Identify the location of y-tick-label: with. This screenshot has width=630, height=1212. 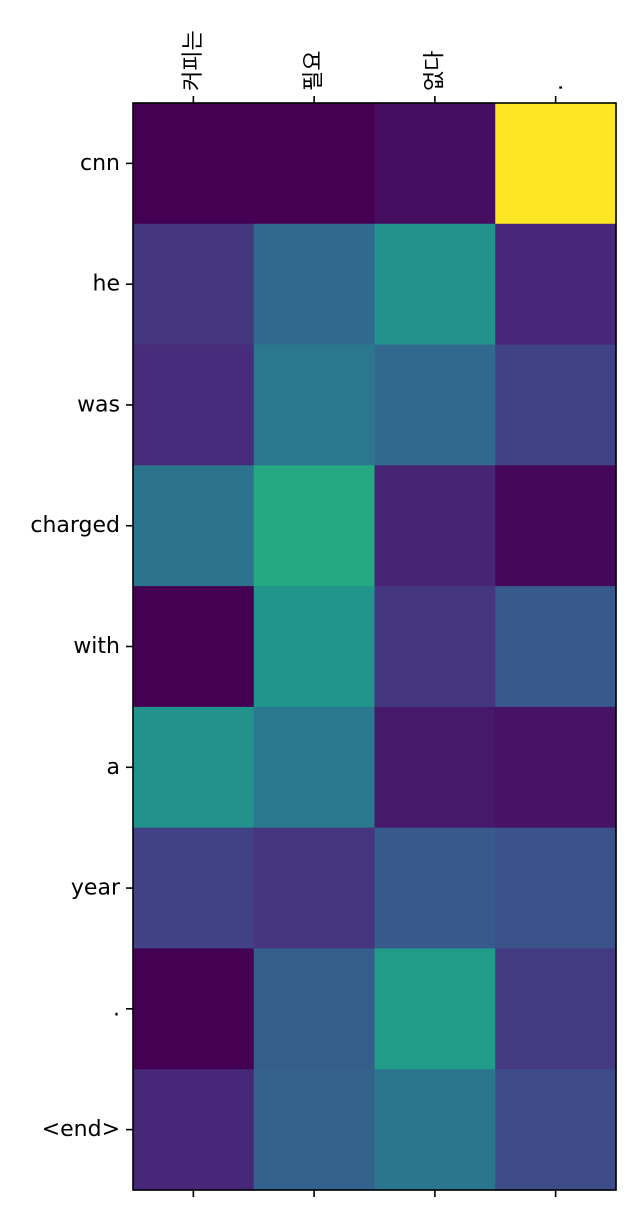
(96, 646).